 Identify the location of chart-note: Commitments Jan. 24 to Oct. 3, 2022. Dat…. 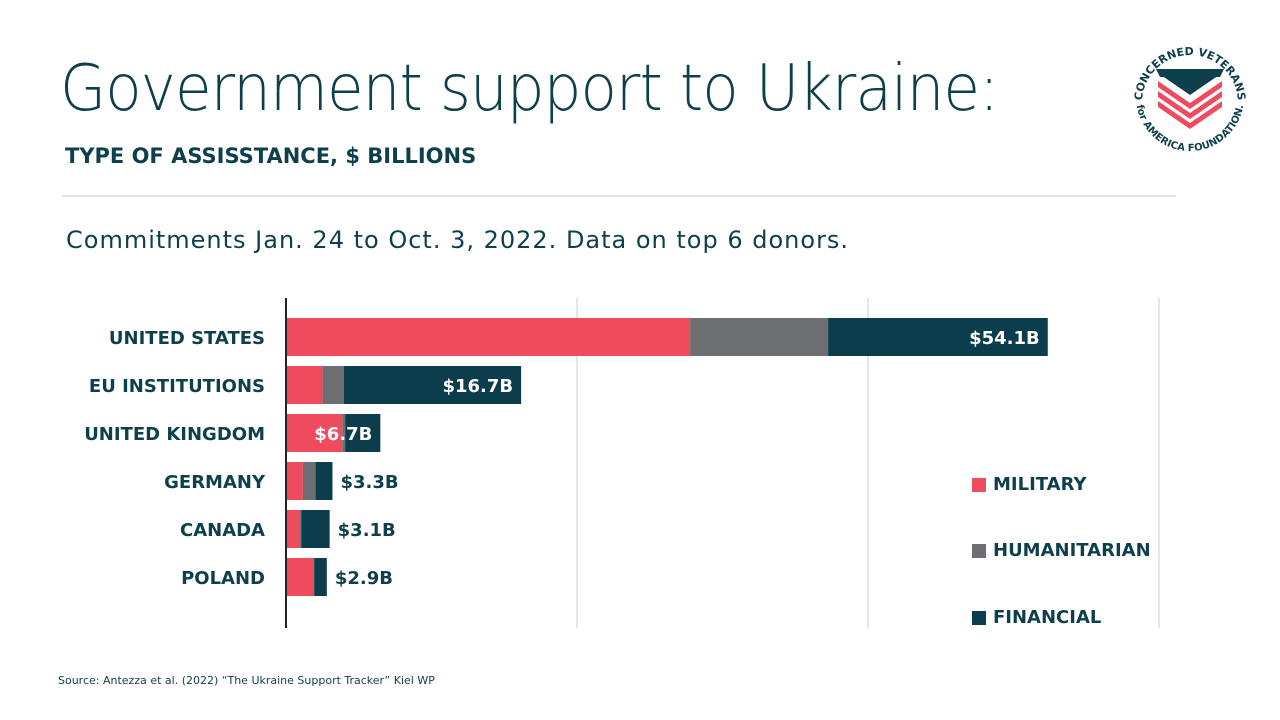
(458, 240).